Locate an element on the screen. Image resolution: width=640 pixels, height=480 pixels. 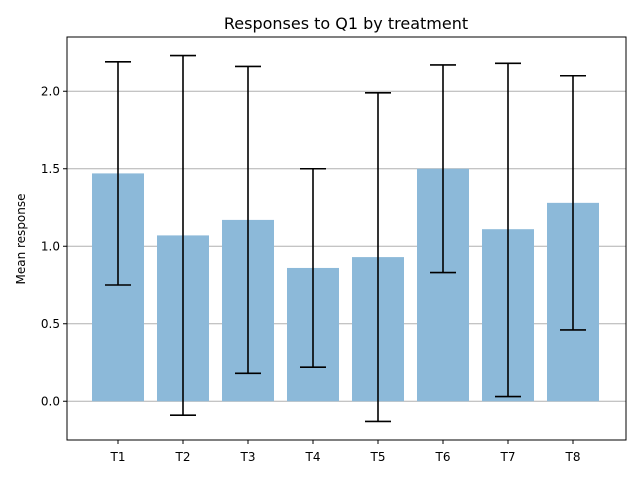
x-tick-label: T8 is located at coordinates (573, 457).